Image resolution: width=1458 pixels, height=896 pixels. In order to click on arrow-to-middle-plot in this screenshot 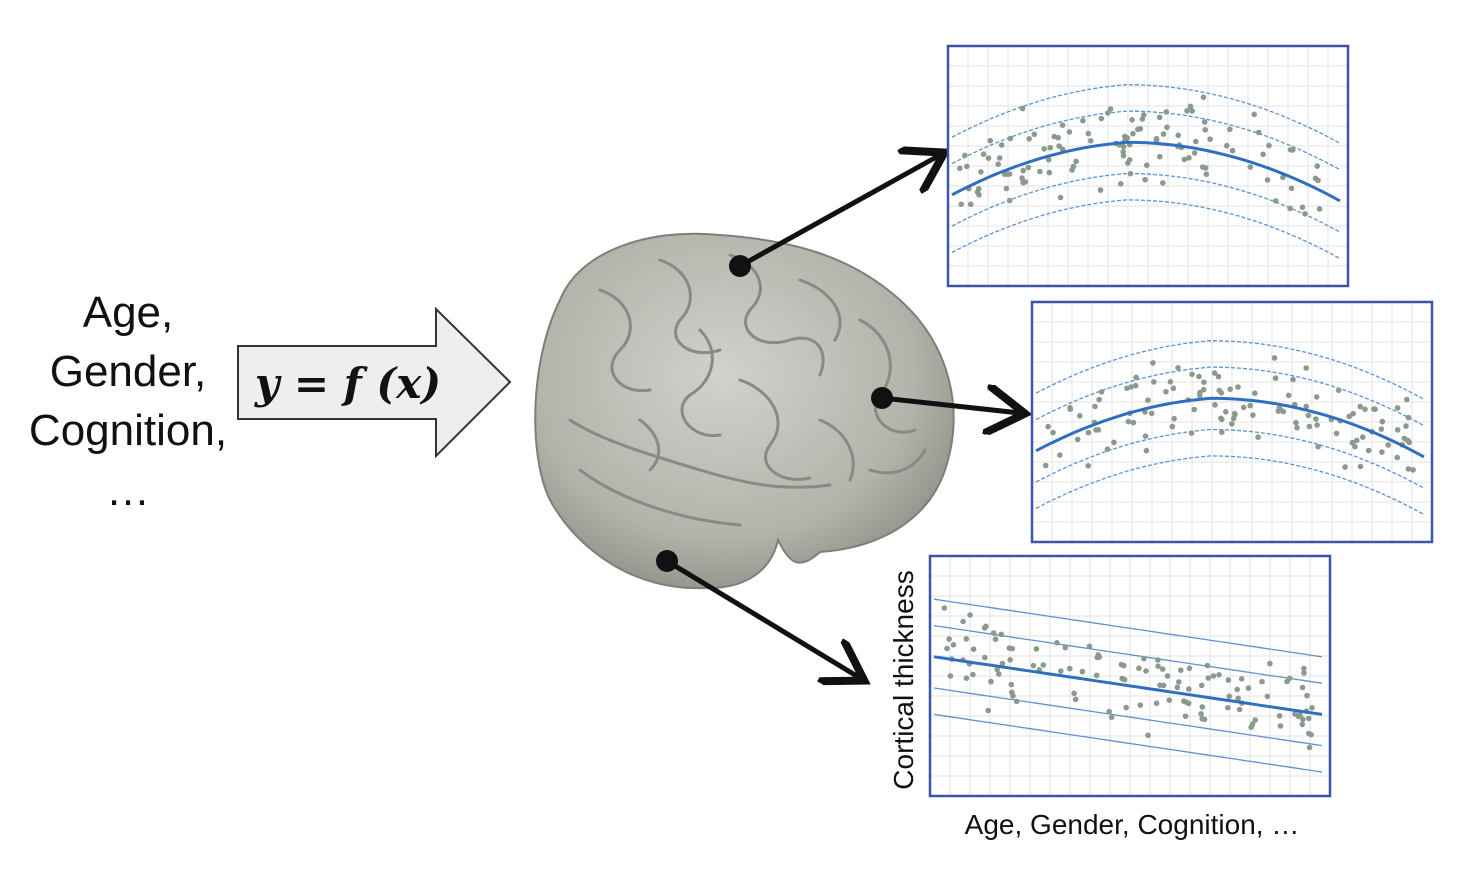, I will do `click(950, 405)`.